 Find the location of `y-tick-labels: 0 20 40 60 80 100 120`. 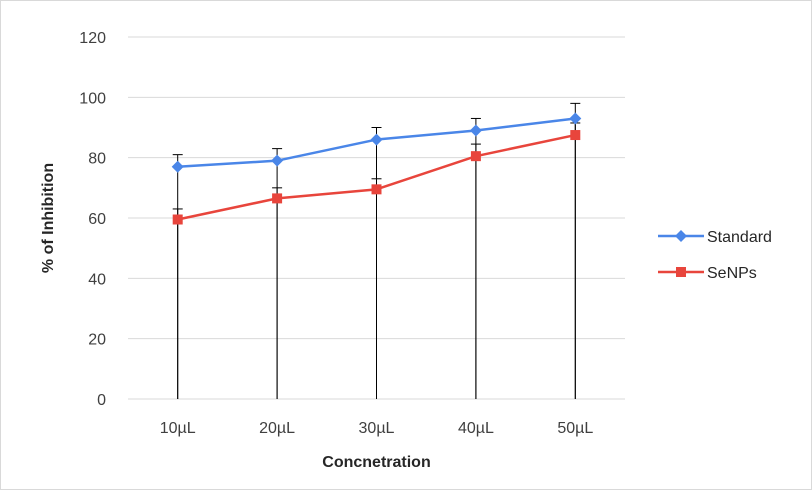

y-tick-labels: 0 20 40 60 80 100 120 is located at coordinates (92, 219).